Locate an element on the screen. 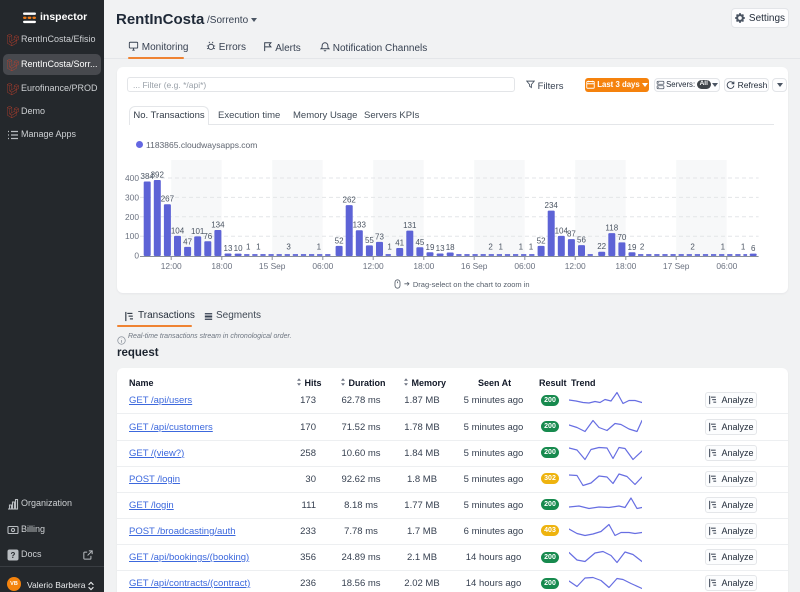 The width and height of the screenshot is (800, 592). svg-text: 16 Sep is located at coordinates (474, 266).